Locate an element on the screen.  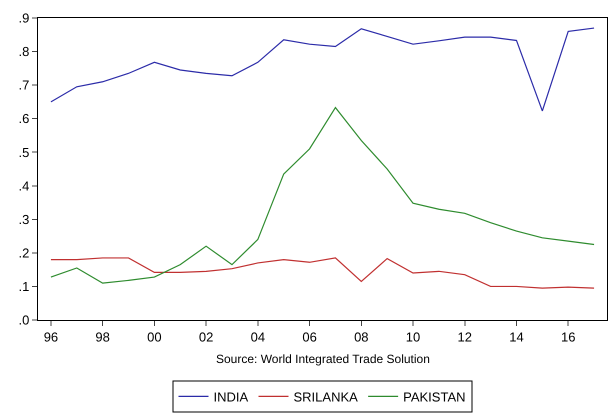
x-tick-label: 02 is located at coordinates (206, 337).